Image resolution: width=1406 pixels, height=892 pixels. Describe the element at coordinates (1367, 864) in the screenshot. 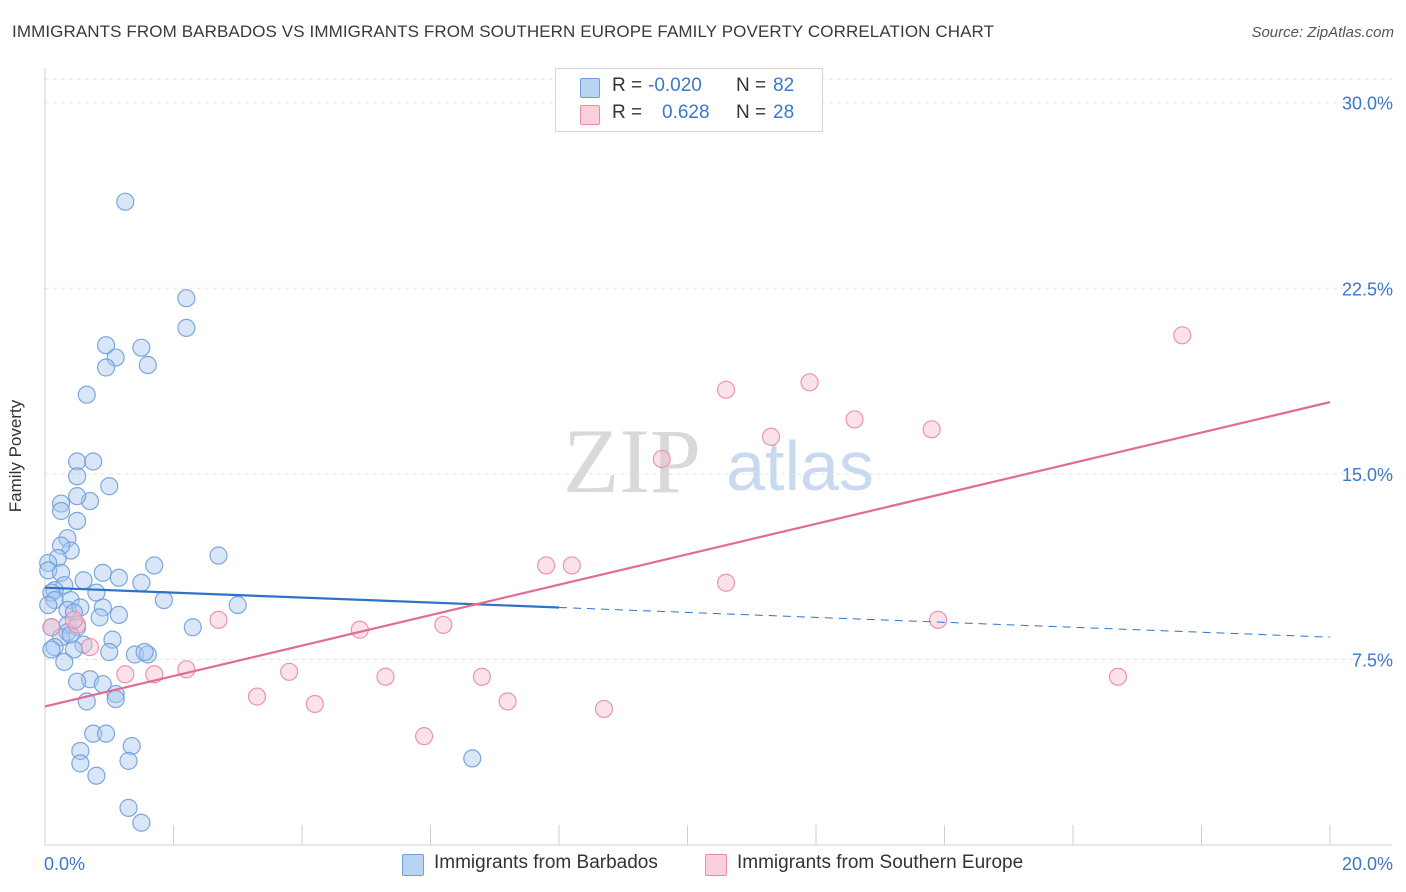

I see `x-tick-label-max: 20.0%` at that location.